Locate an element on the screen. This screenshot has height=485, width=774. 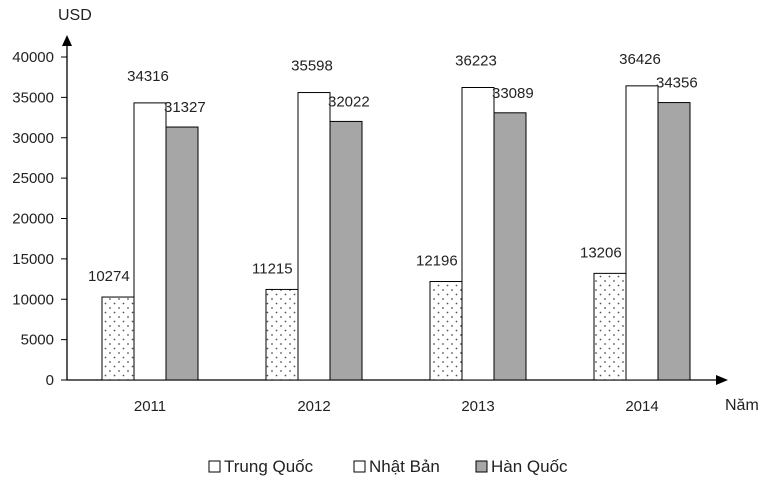
x-axis-title: Năm is located at coordinates (742, 405).